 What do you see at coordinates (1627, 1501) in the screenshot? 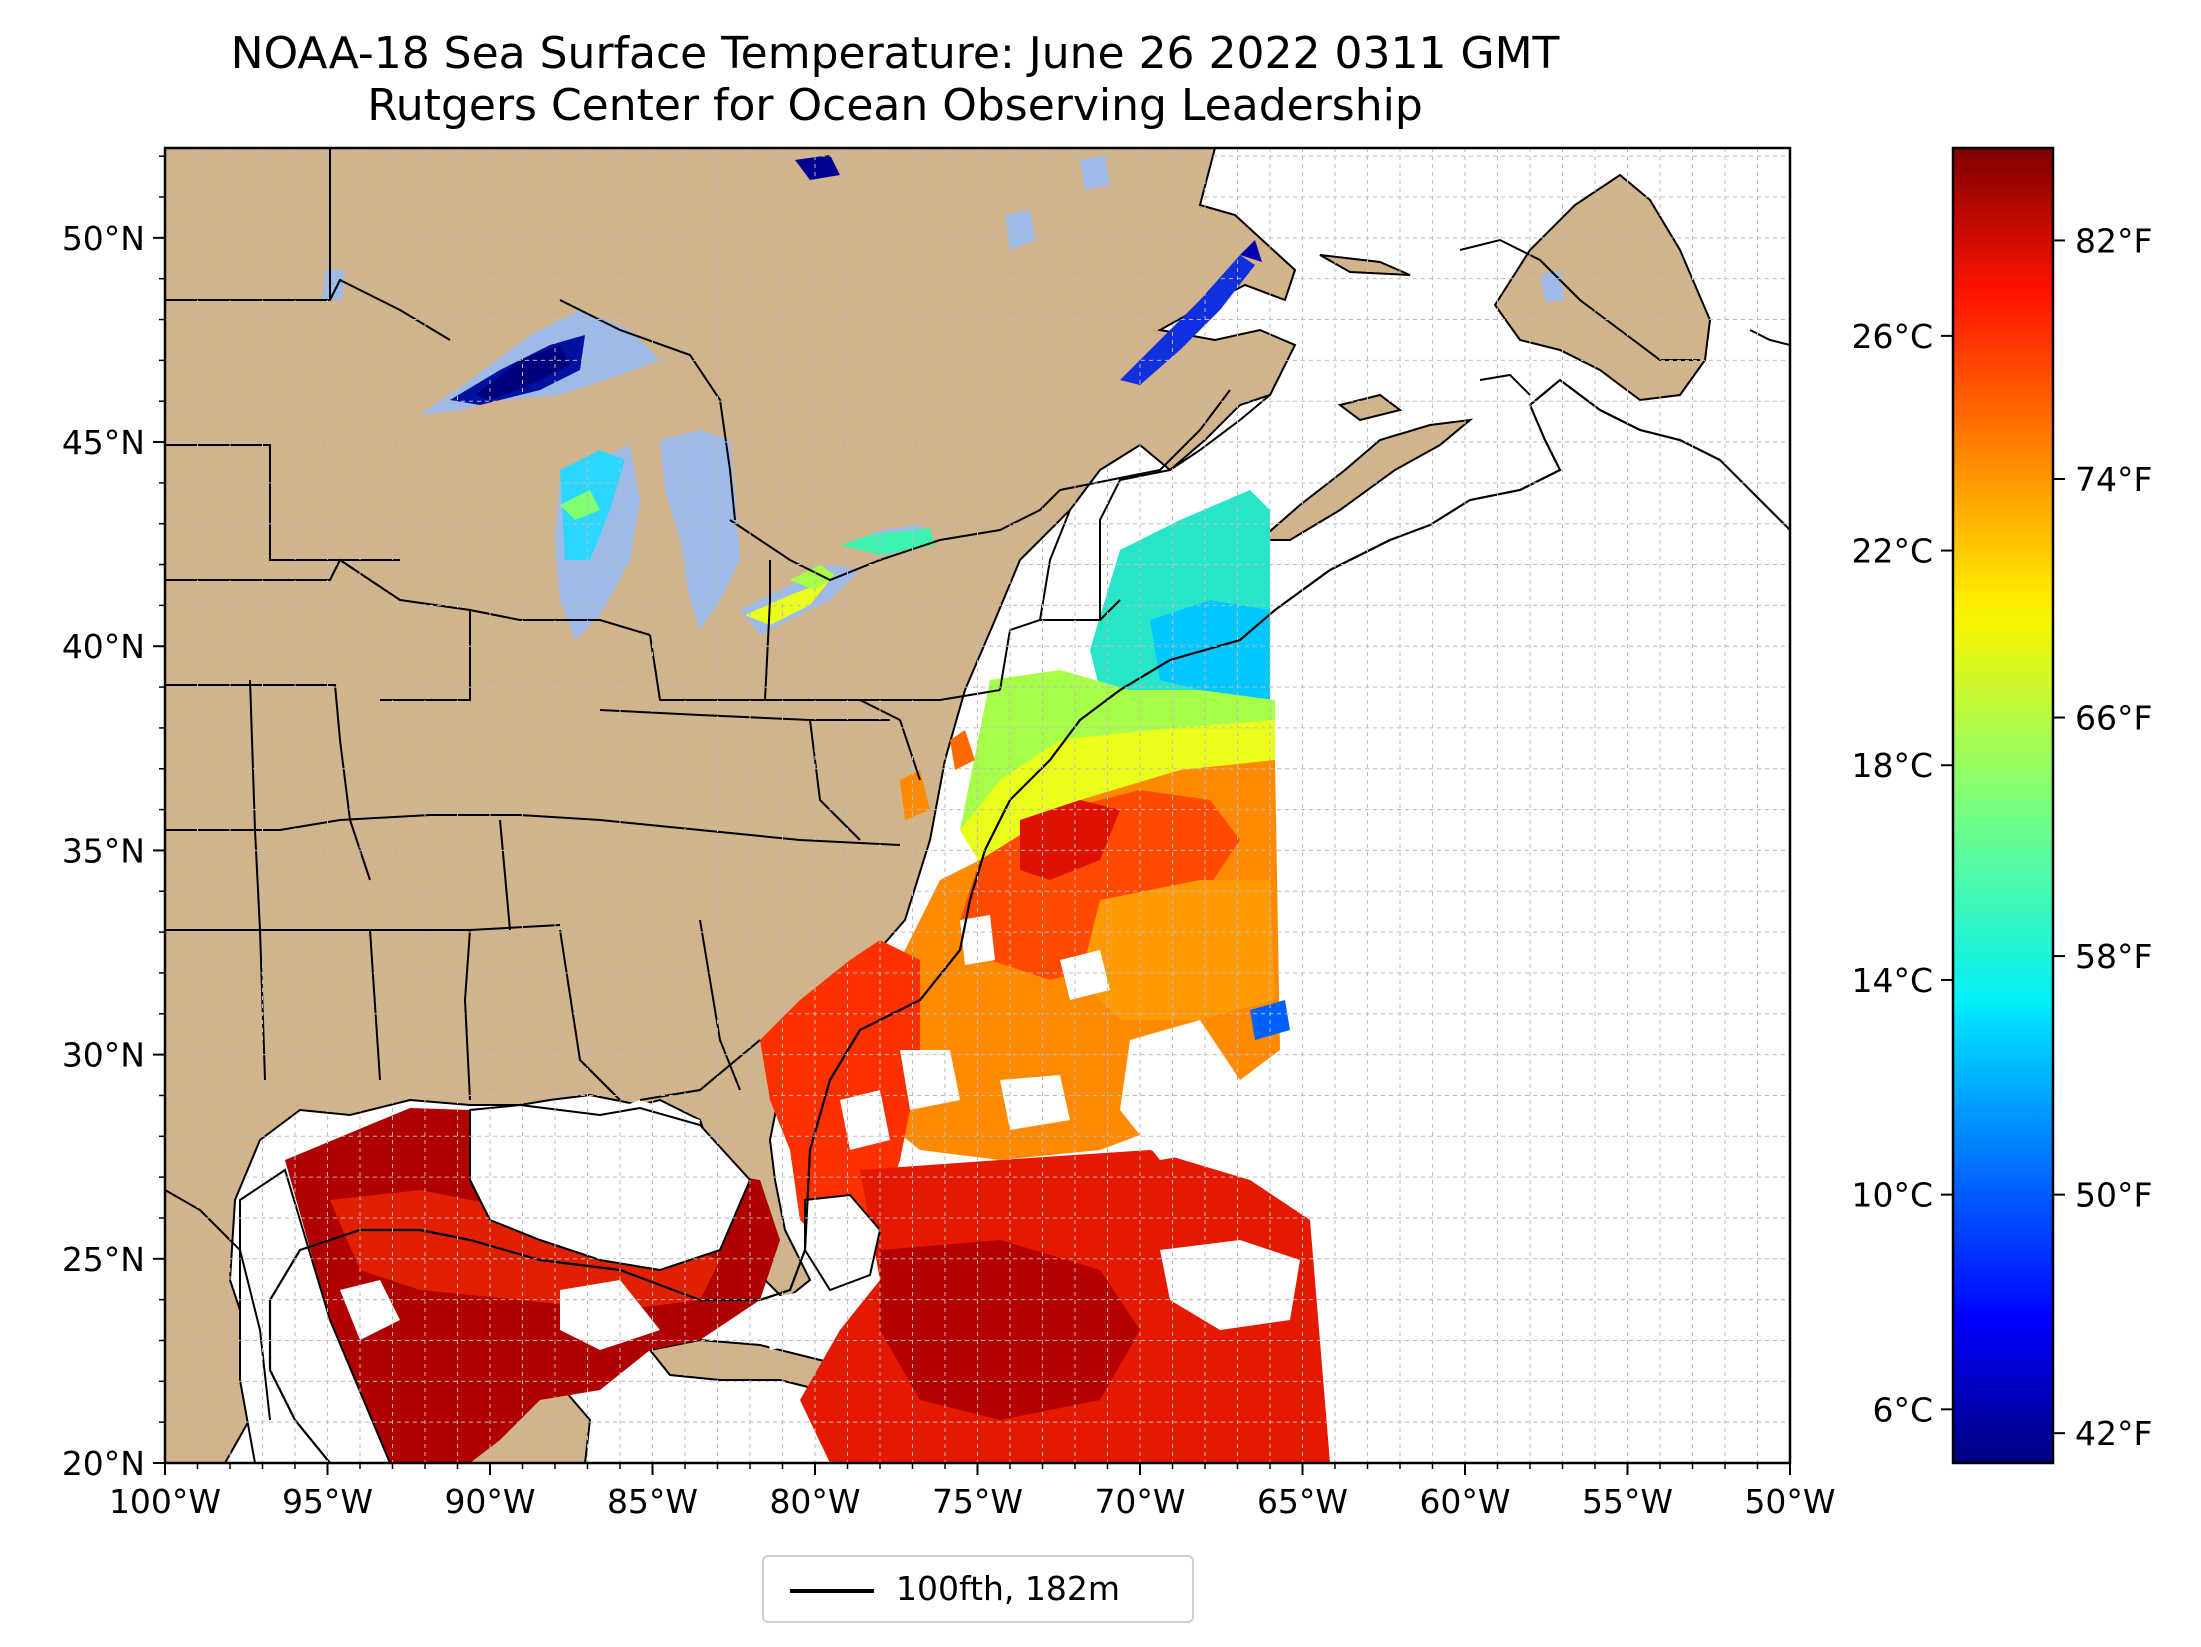
I see `lon-tick-label: 55°W` at bounding box center [1627, 1501].